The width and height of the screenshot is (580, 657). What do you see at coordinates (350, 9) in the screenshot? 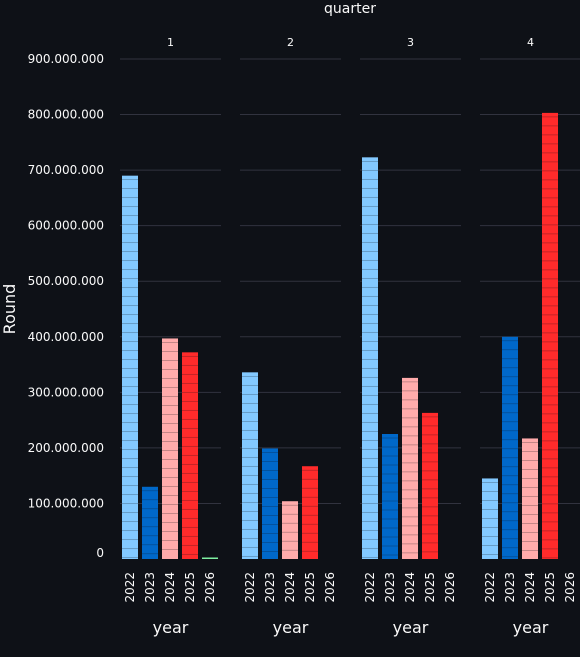
I see `facet-title: quarter` at bounding box center [350, 9].